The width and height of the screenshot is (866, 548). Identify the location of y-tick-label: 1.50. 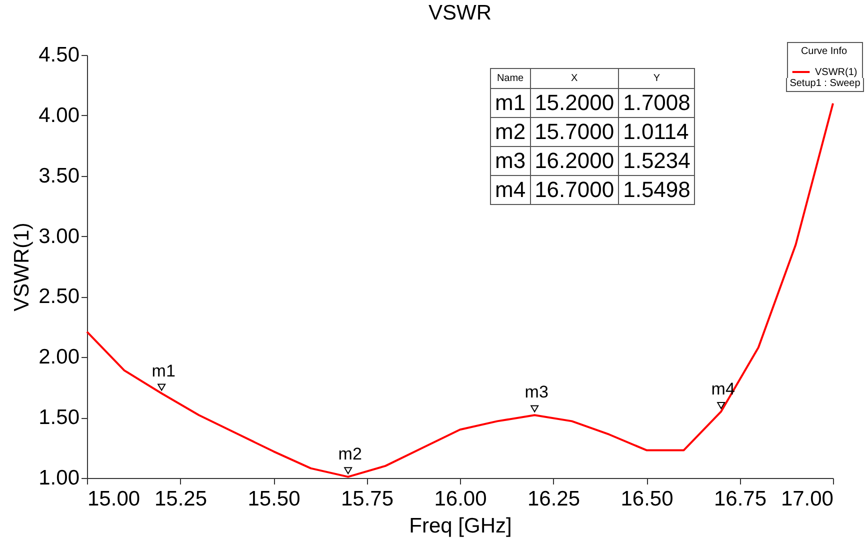
(59, 418).